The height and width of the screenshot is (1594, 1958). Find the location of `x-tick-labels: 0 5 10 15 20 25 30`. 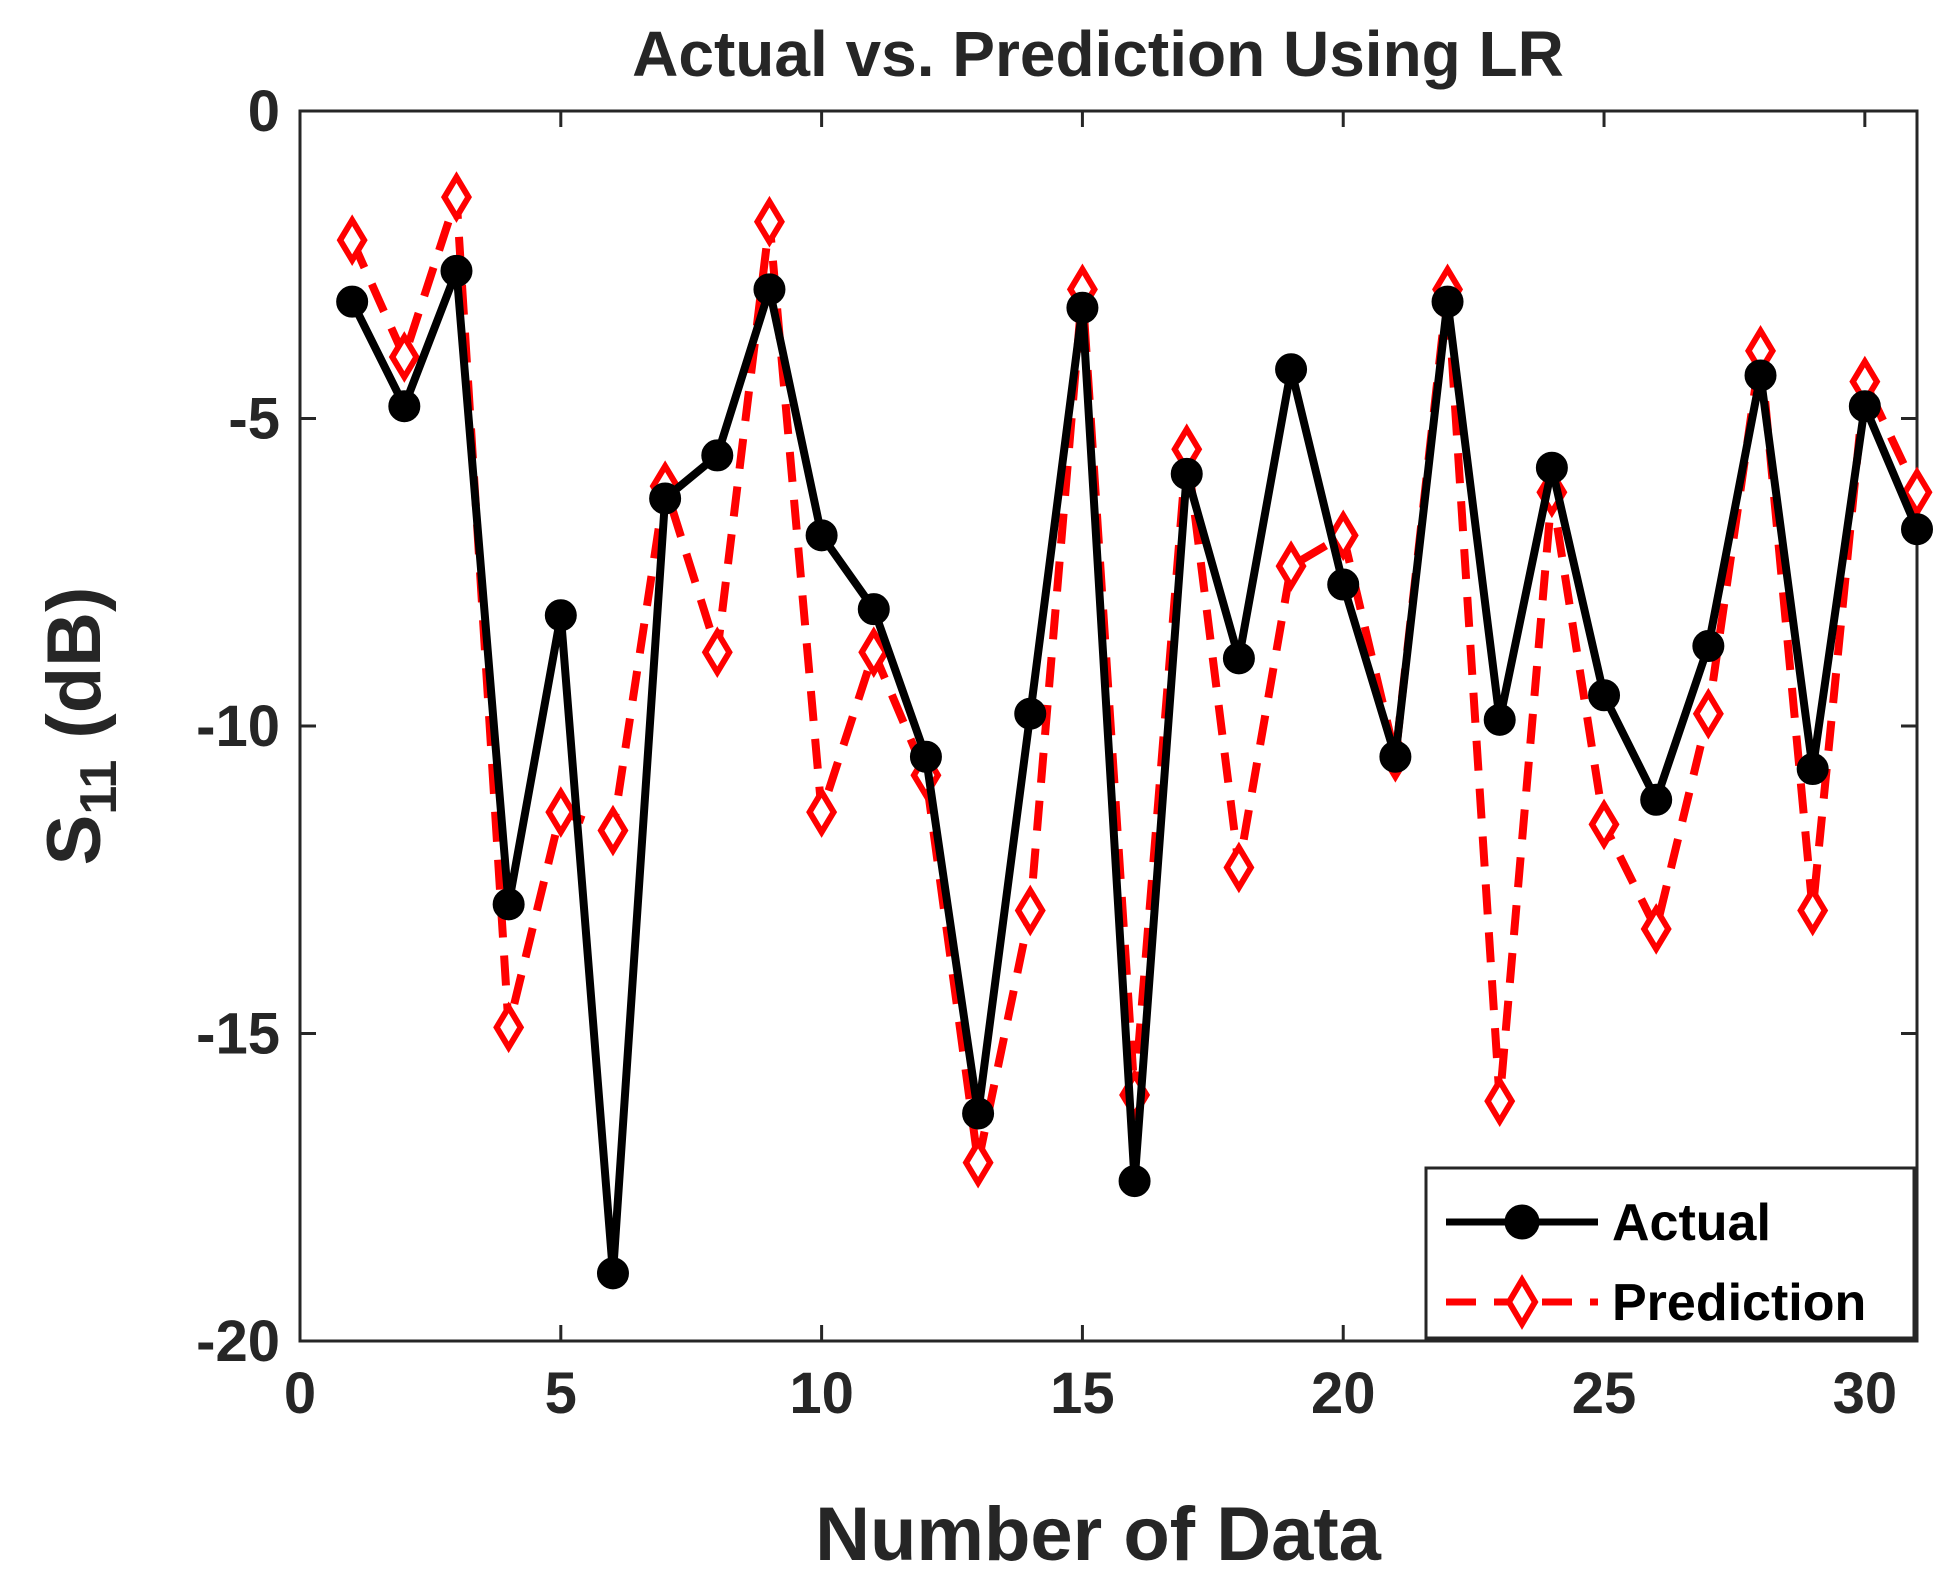

x-tick-labels: 0 5 10 15 20 25 30 is located at coordinates (1090, 1393).